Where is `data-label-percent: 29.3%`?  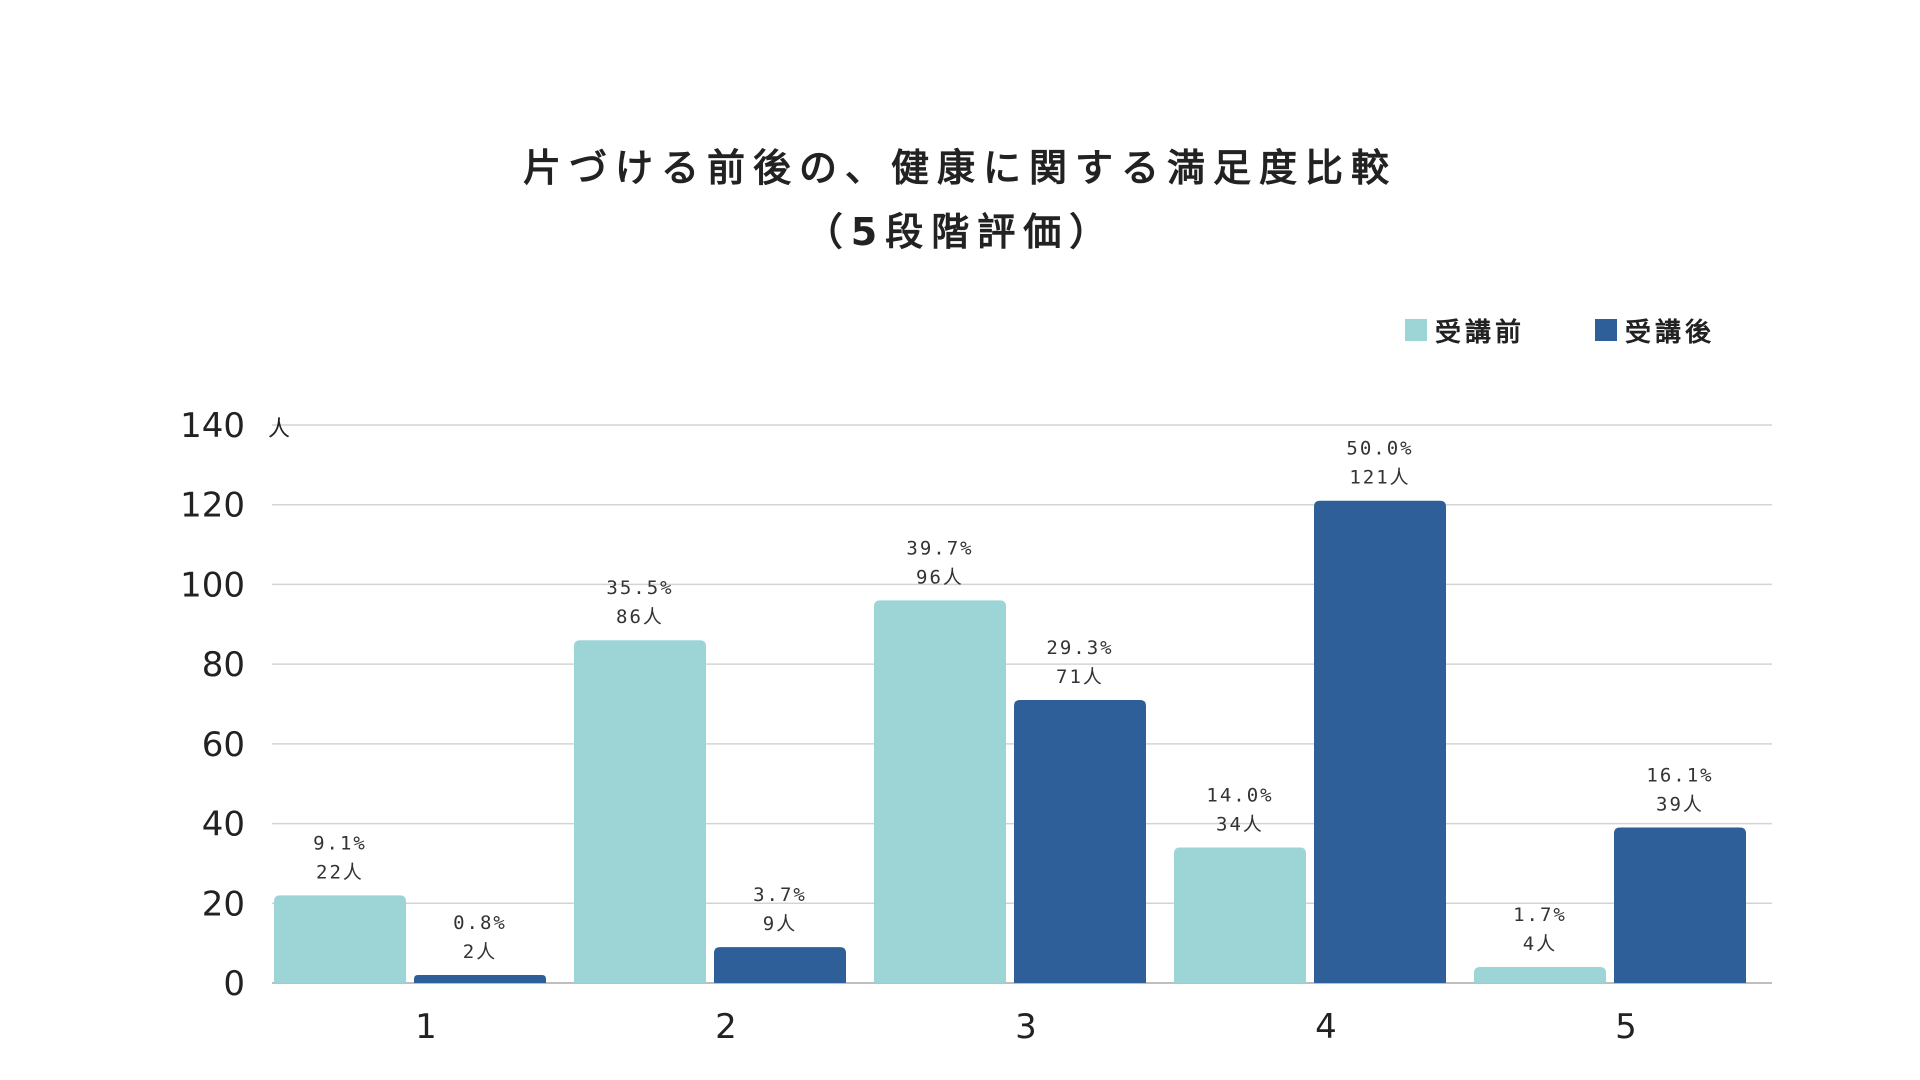
data-label-percent: 29.3% is located at coordinates (1079, 648).